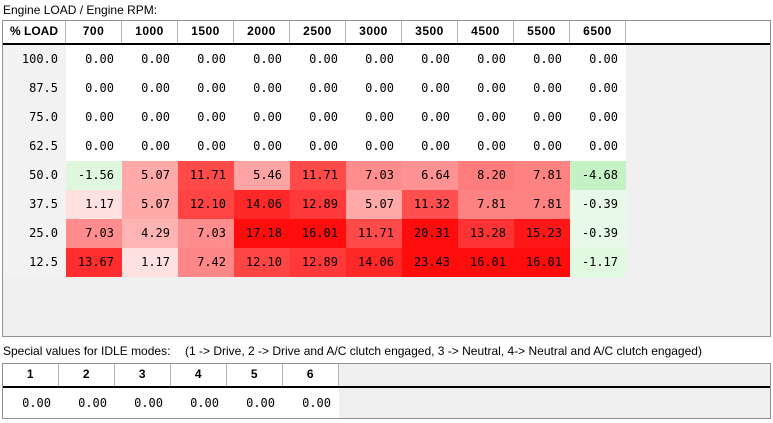  Describe the element at coordinates (262, 233) in the screenshot. I see `map-cell: 17.18` at that location.